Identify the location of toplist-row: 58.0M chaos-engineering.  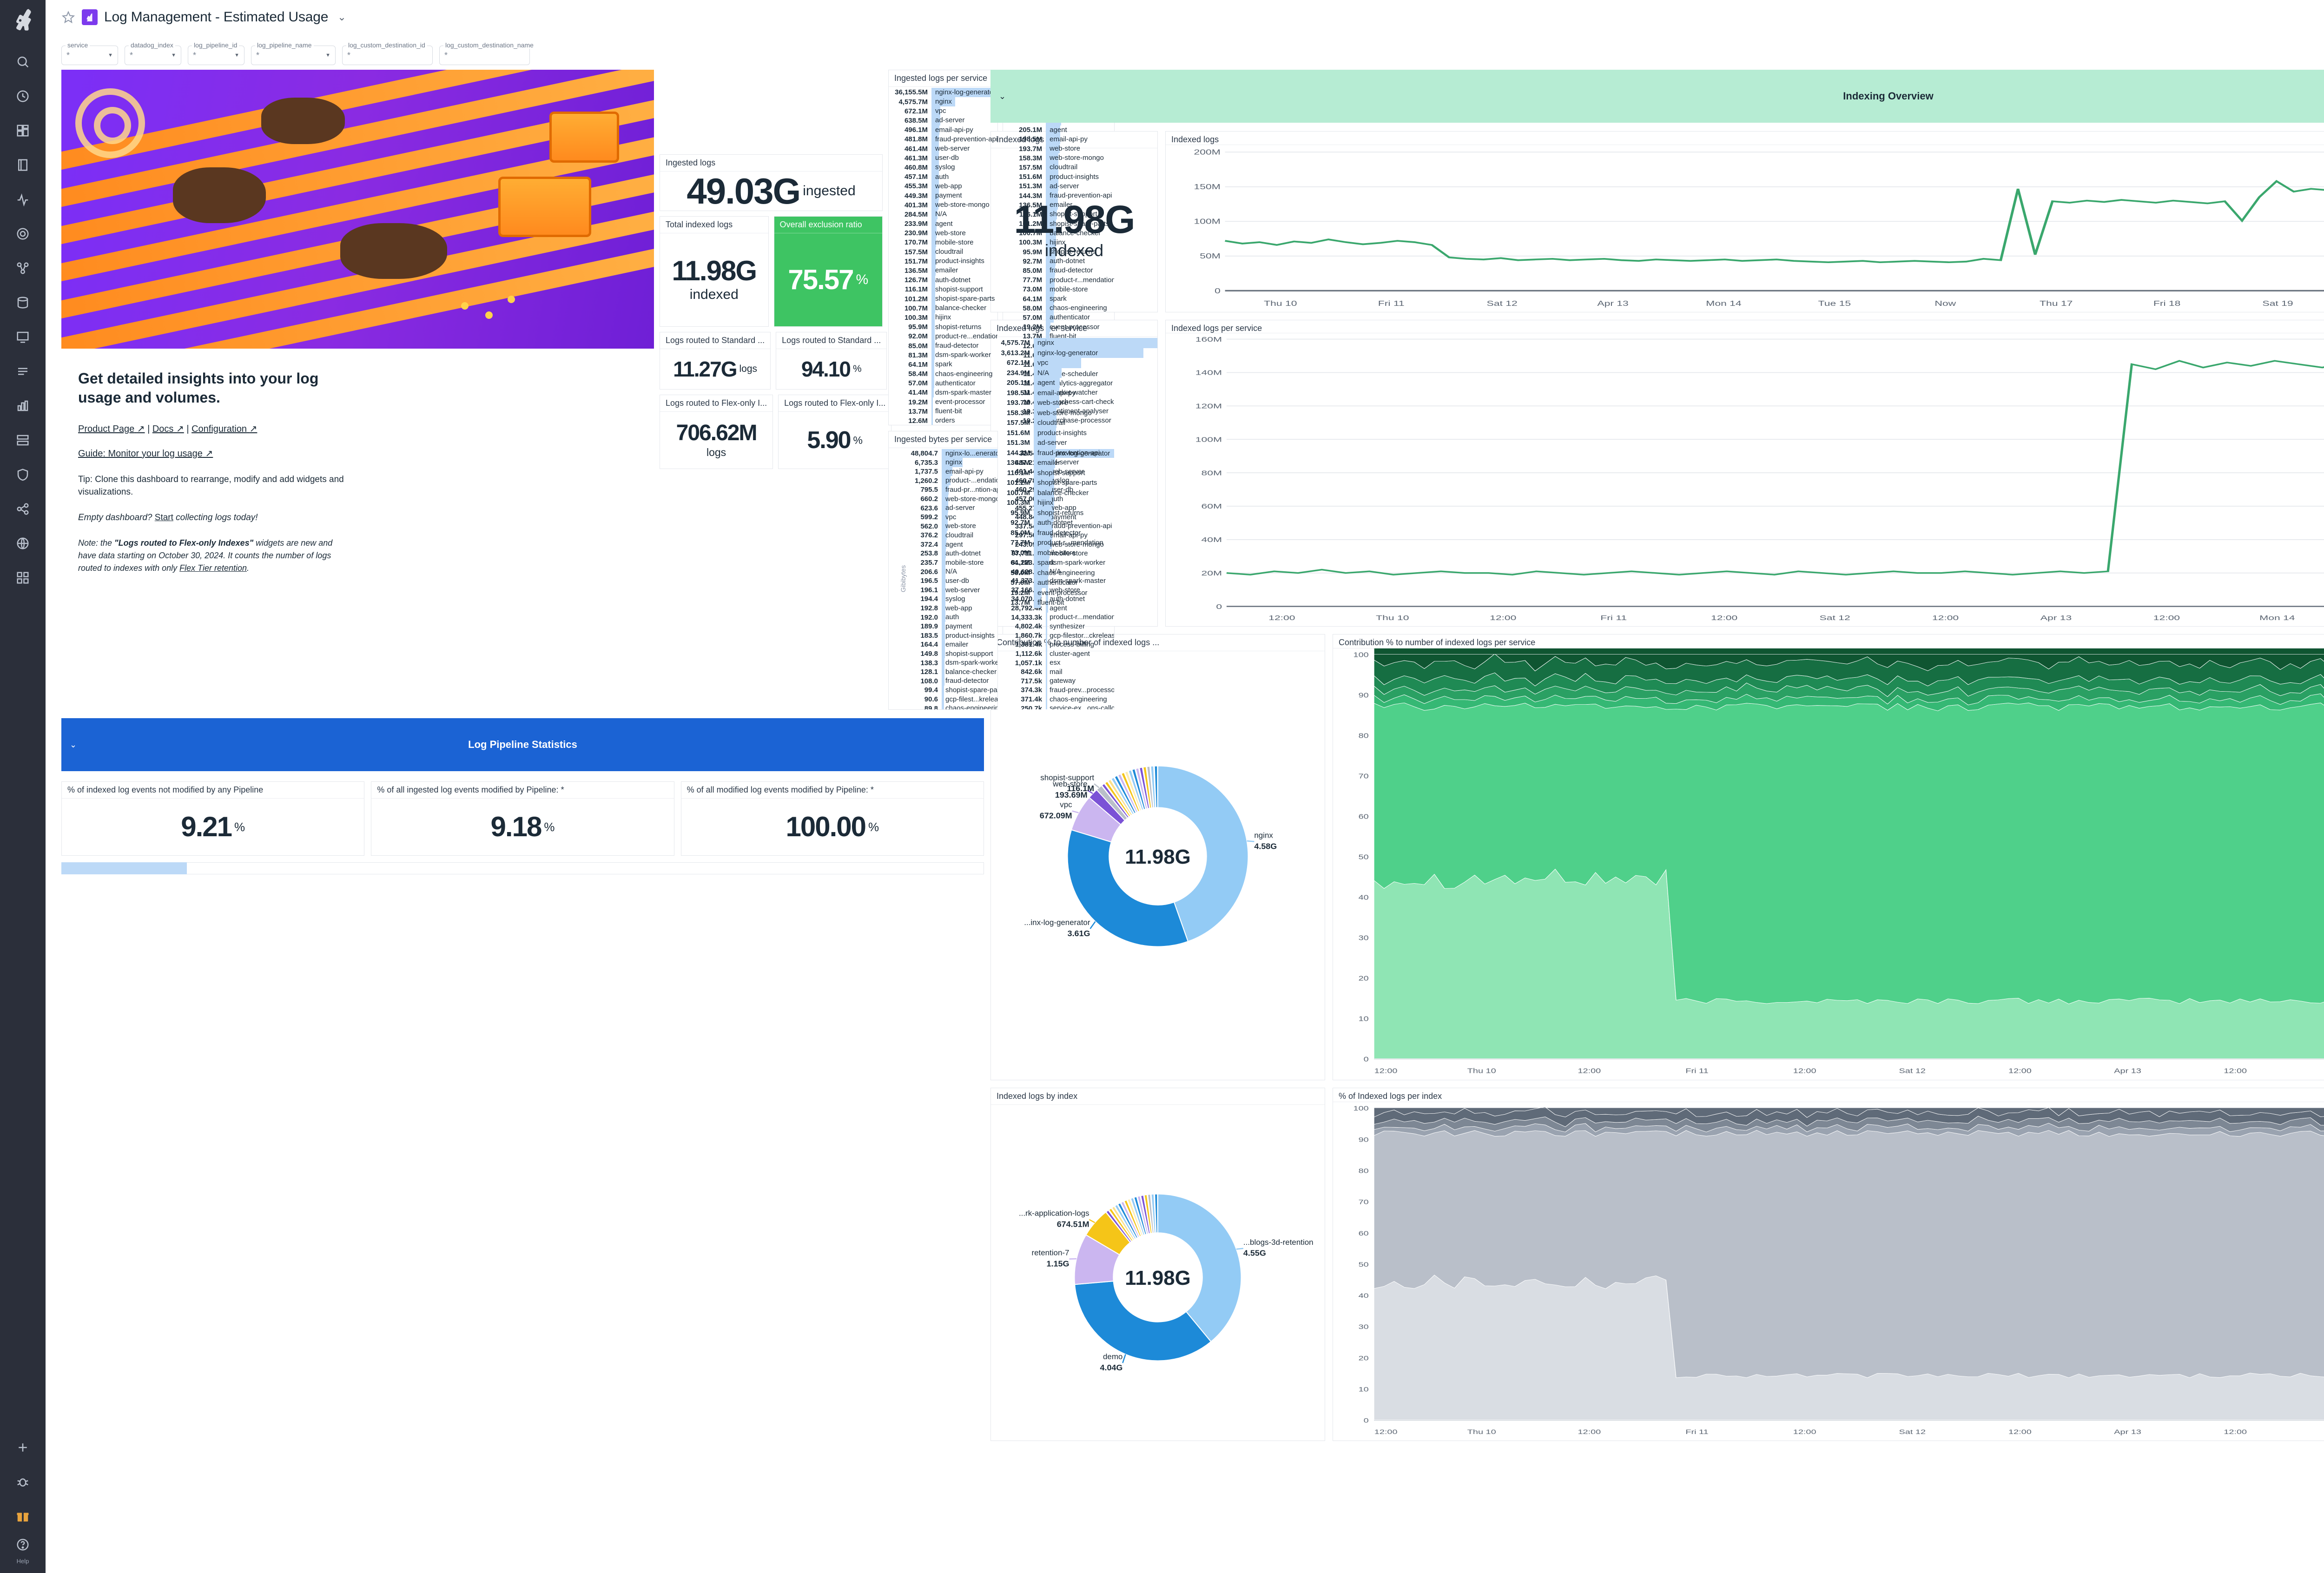
(1074, 573).